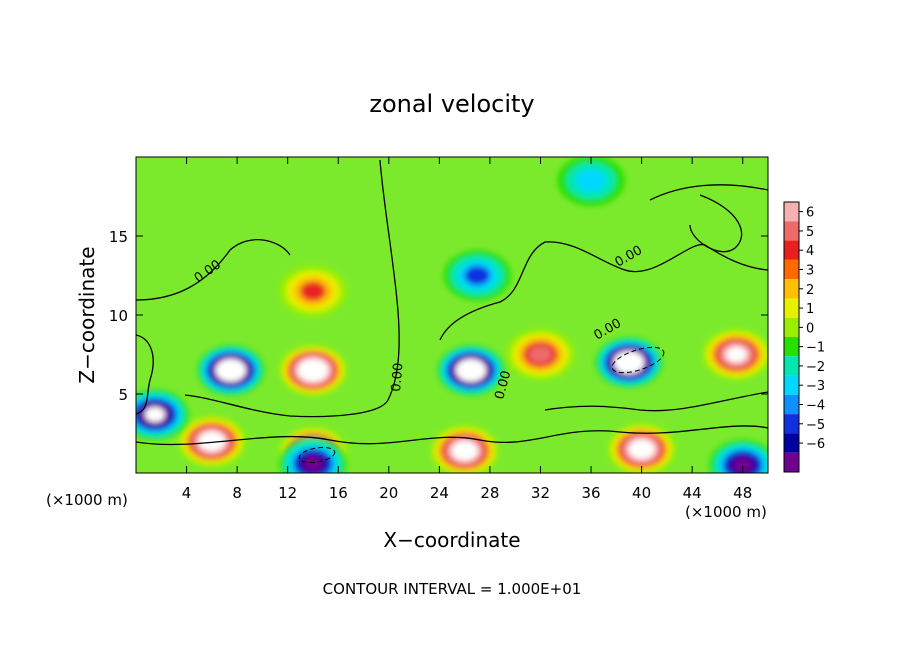 This screenshot has height=654, width=904. What do you see at coordinates (804, 337) in the screenshot?
I see `colorbar: 6 5 4 3 2 1 0 −1 −2 −3 −4 −5 −6` at bounding box center [804, 337].